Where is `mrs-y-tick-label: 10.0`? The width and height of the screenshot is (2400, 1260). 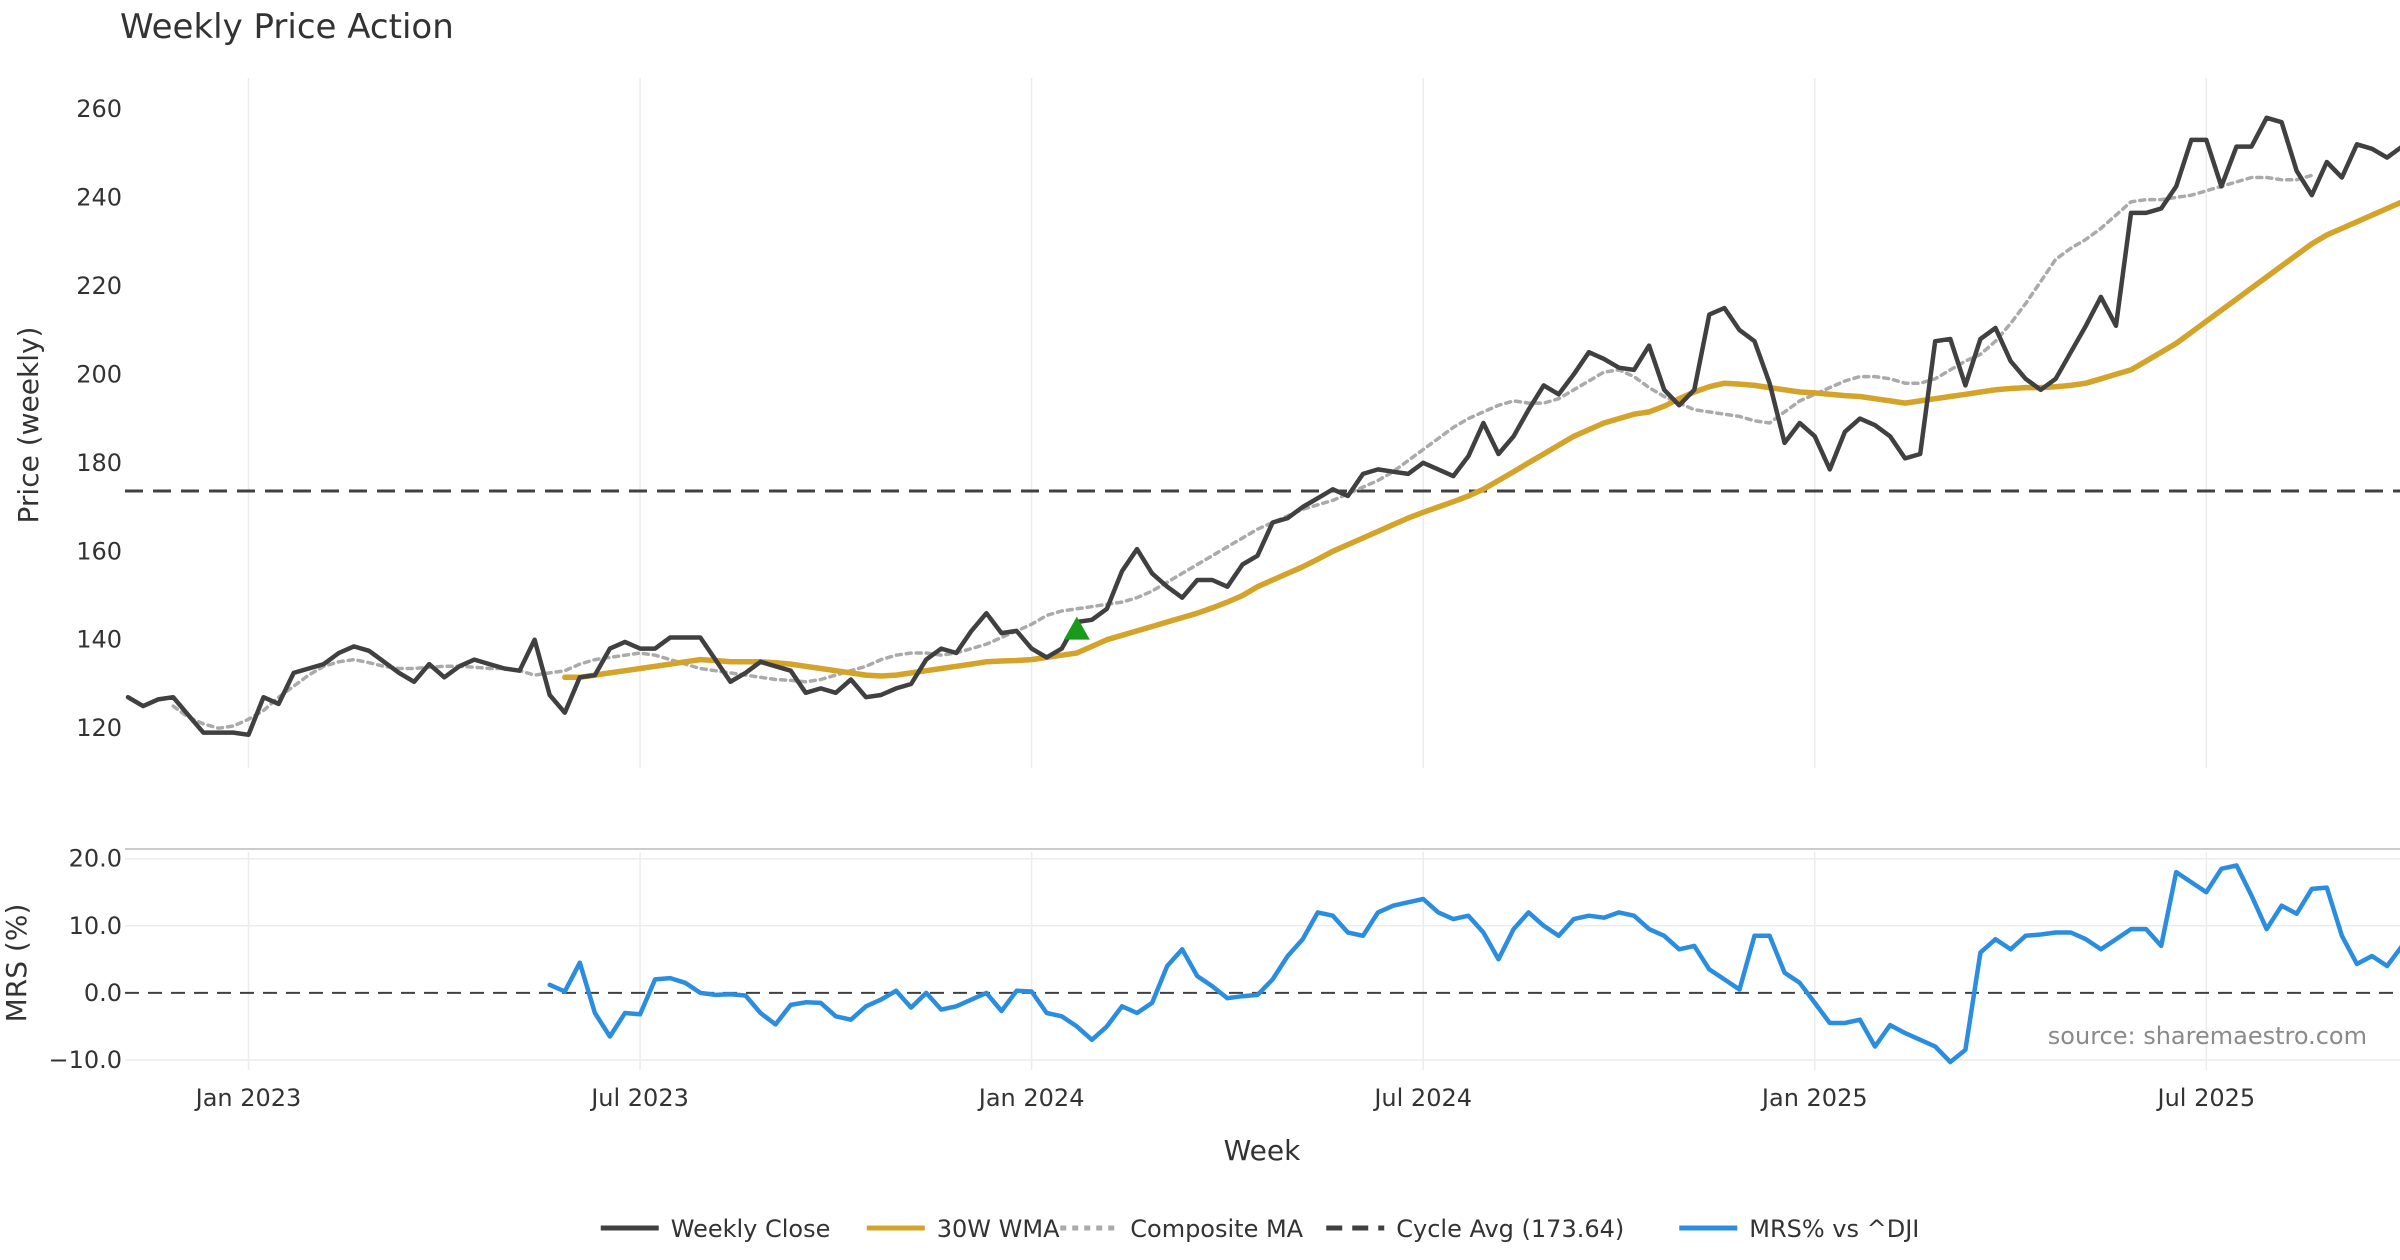 mrs-y-tick-label: 10.0 is located at coordinates (95, 926).